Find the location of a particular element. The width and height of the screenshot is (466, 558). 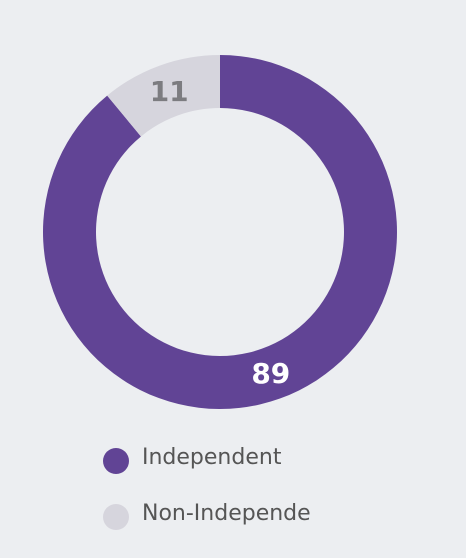

value-label: 11 is located at coordinates (169, 91).